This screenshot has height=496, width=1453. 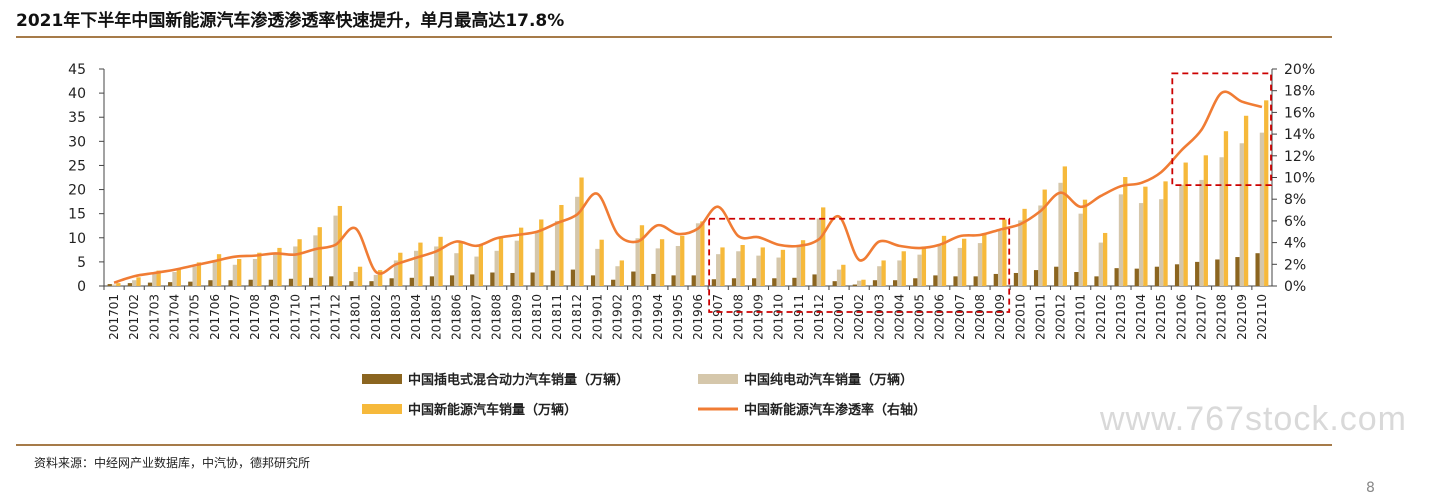 What do you see at coordinates (828, 380) in the screenshot?
I see `legend-label: 中国纯电动汽车销量（万辆）` at bounding box center [828, 380].